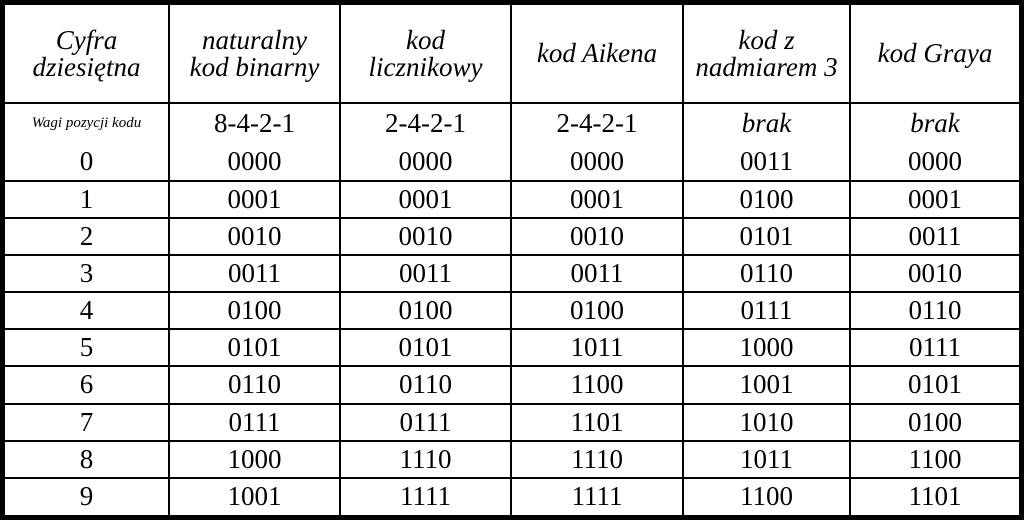 The image size is (1024, 520). Describe the element at coordinates (425, 236) in the screenshot. I see `cell-counter-code: 0010` at that location.